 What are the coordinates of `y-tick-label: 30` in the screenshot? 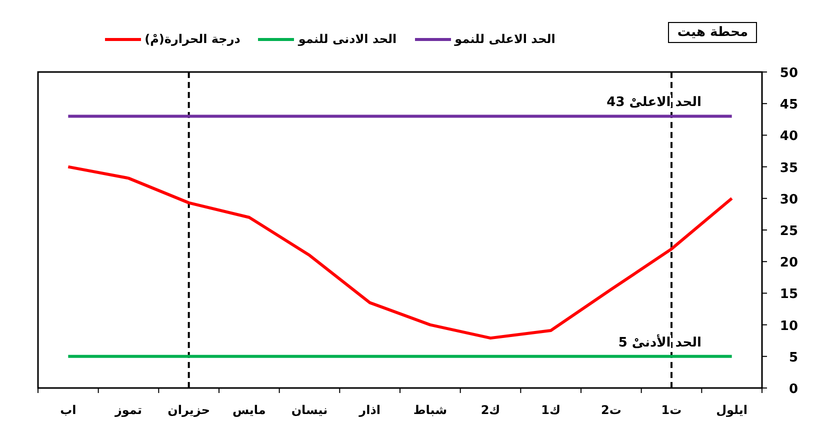 It's located at (789, 200).